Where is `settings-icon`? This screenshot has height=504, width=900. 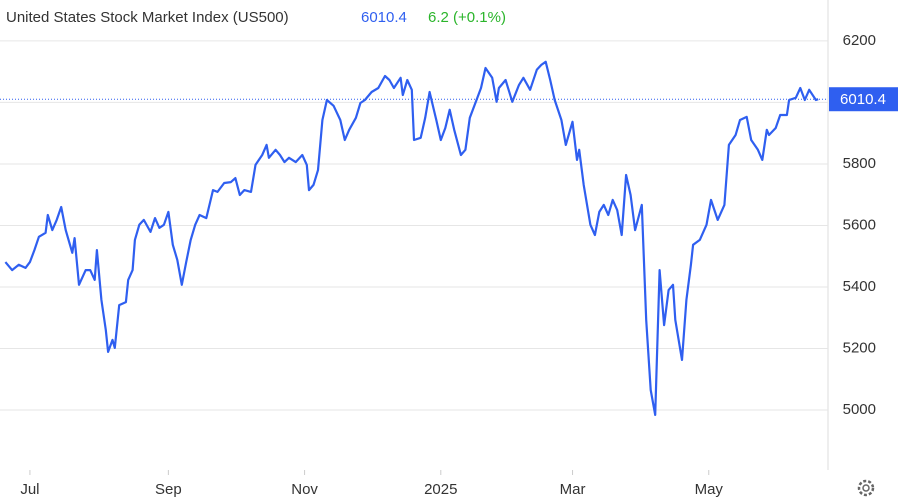
settings-icon is located at coordinates (866, 488).